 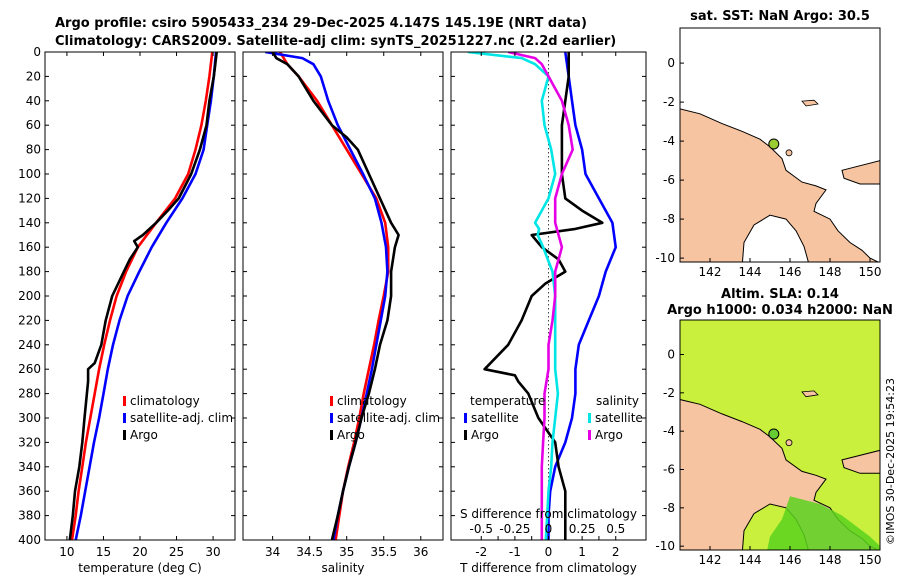 What do you see at coordinates (351, 435) in the screenshot?
I see `sal-legend-label-argo: Argo` at bounding box center [351, 435].